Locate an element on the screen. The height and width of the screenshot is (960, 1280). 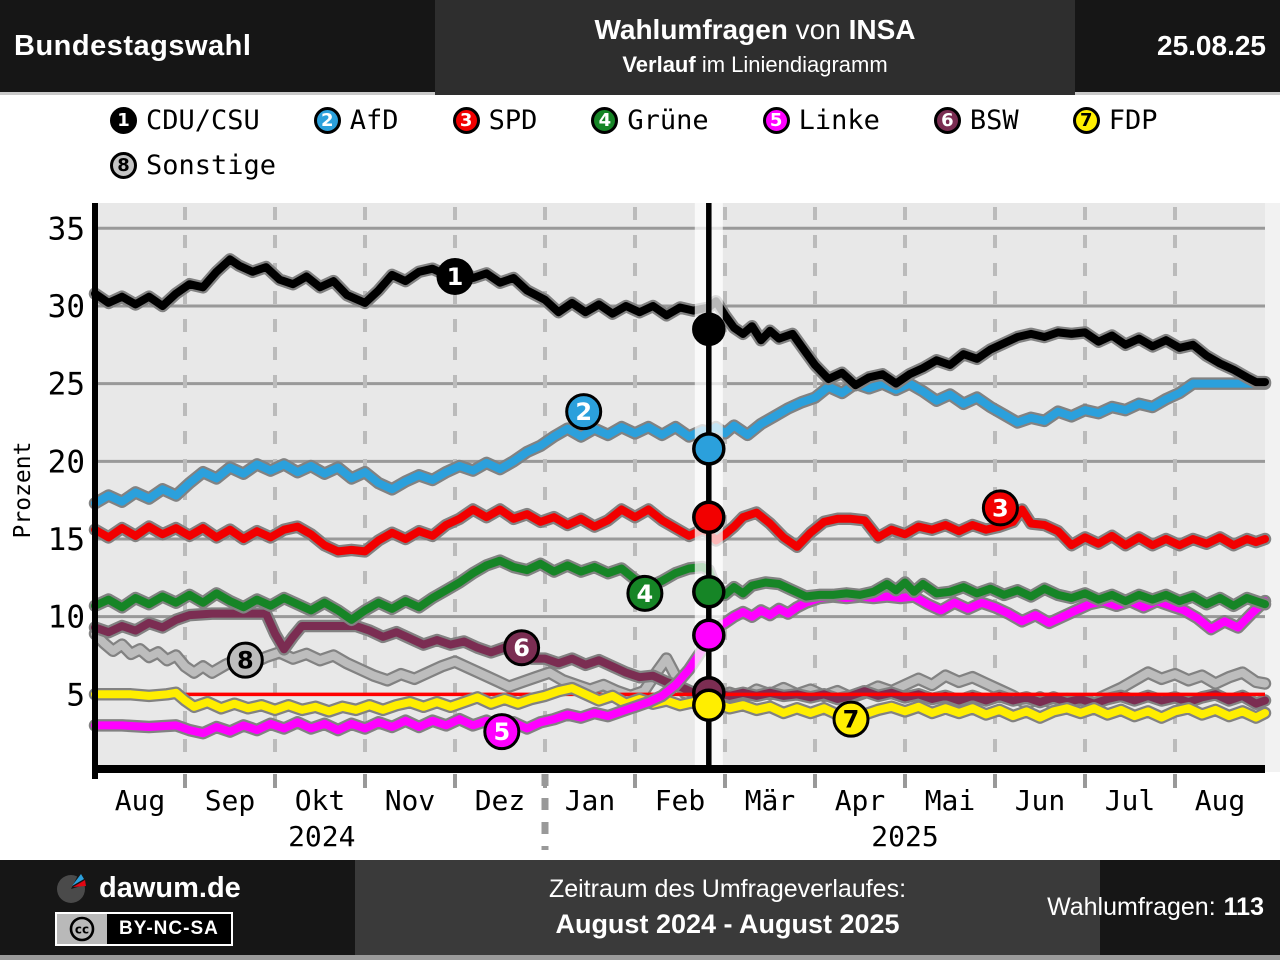
series-label-bubble-linke is located at coordinates (502, 732).